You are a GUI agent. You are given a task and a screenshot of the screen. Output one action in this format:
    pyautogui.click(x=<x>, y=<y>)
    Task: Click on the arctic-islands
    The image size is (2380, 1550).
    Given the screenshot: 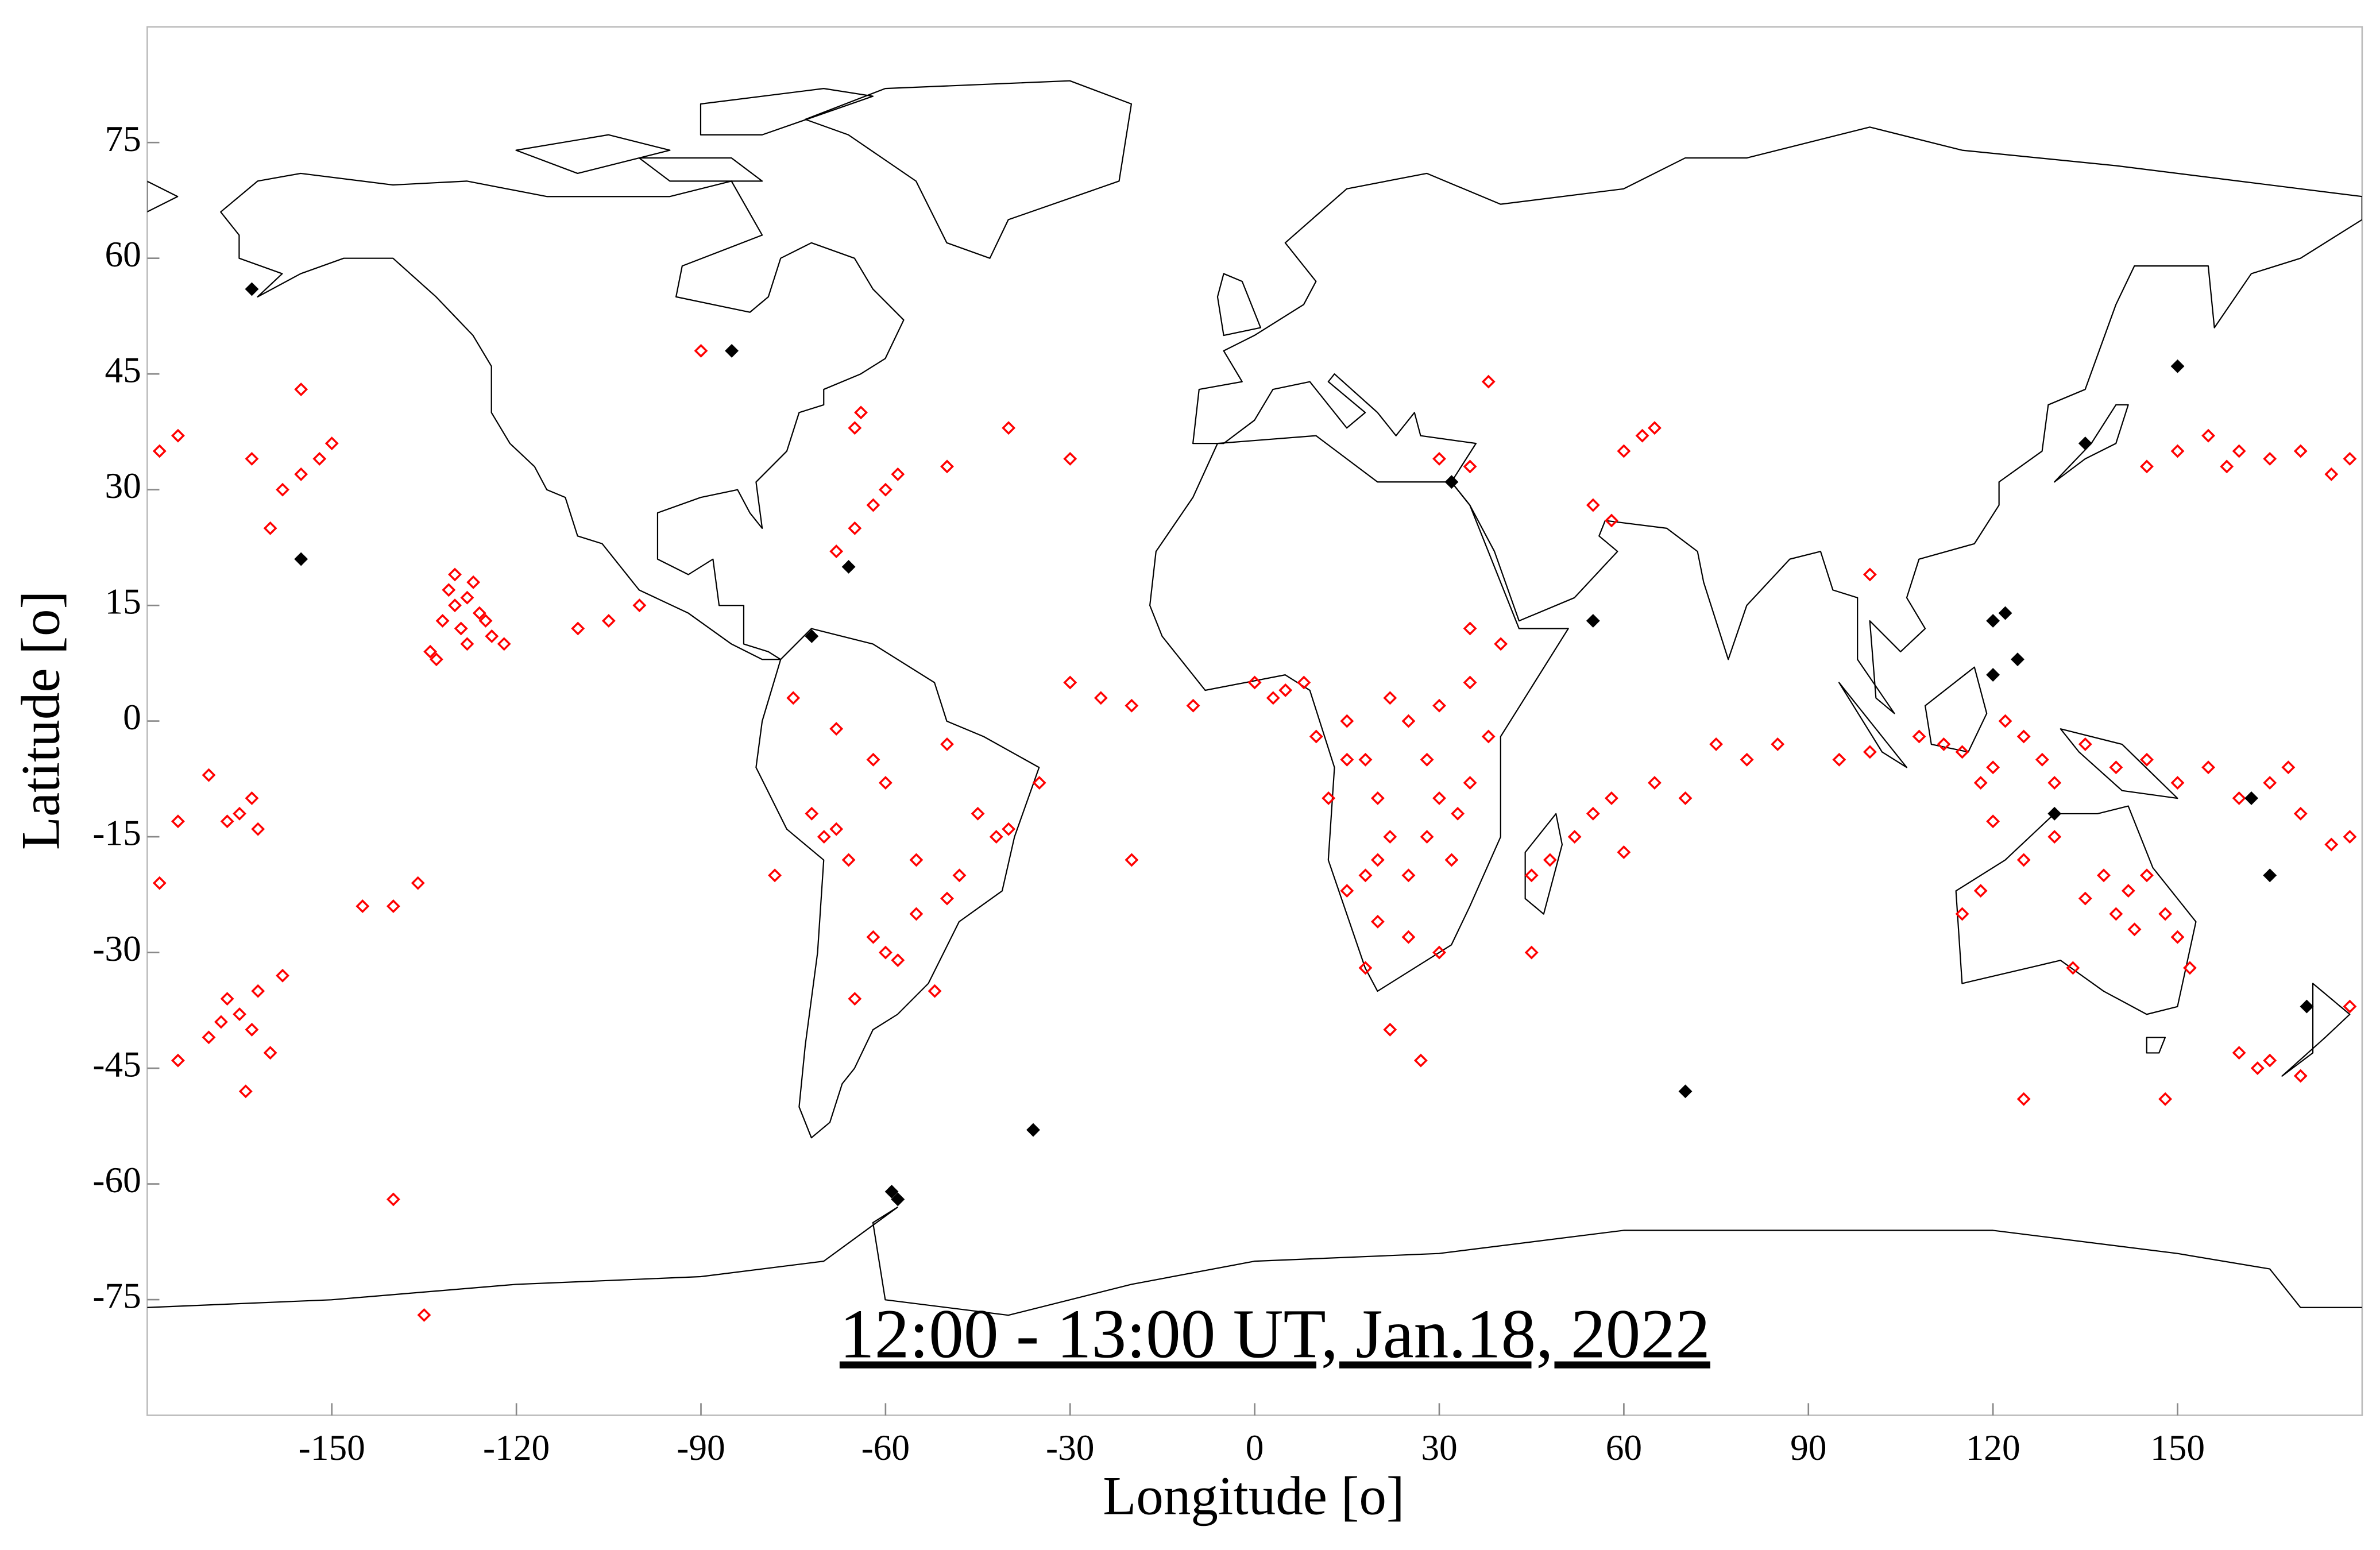 What is the action you would take?
    pyautogui.click(x=694, y=134)
    